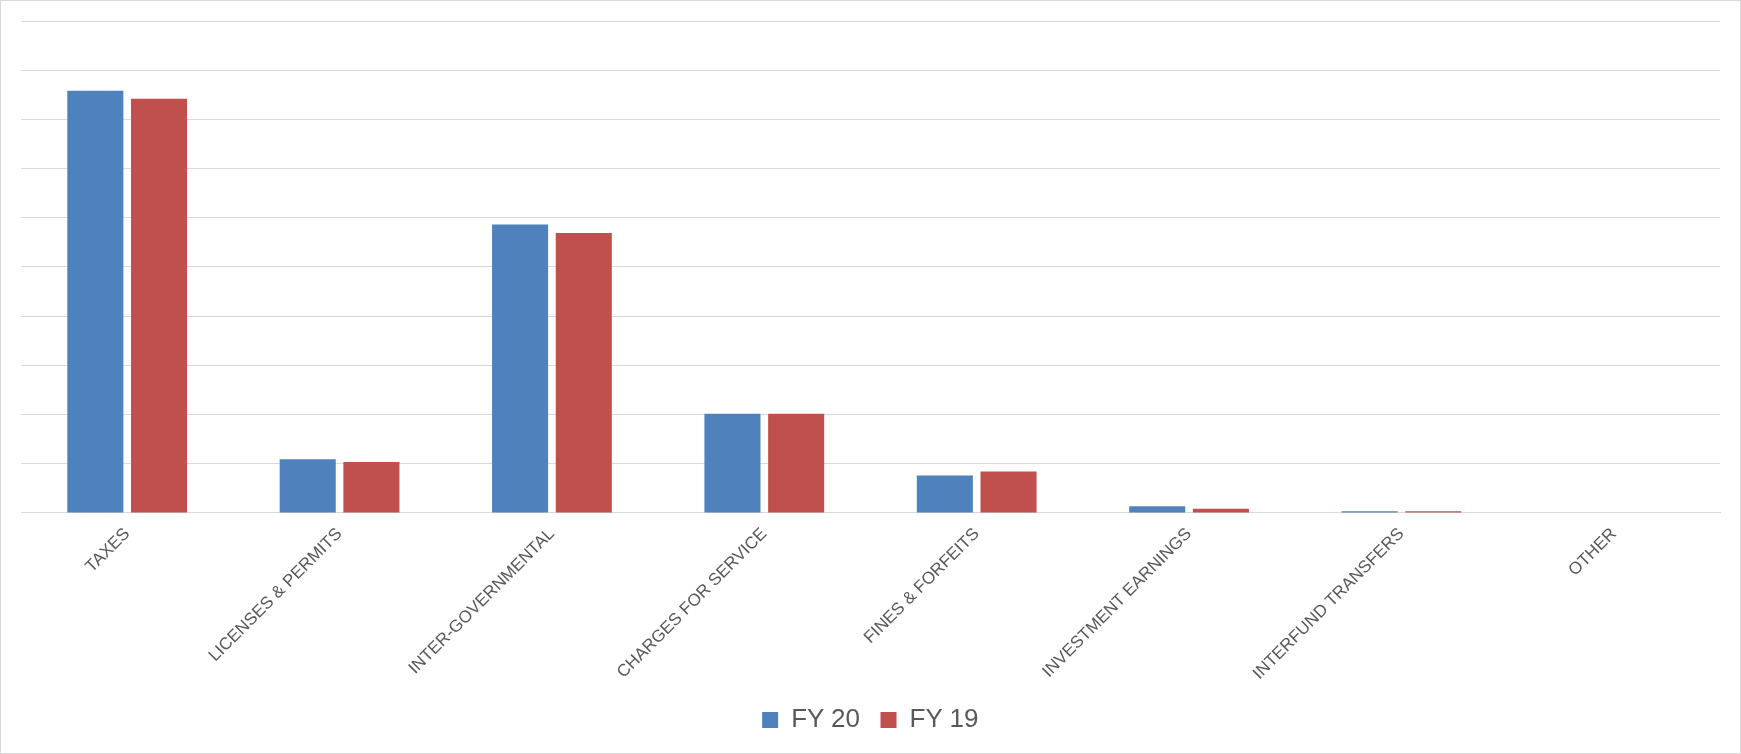 The height and width of the screenshot is (754, 1741). Describe the element at coordinates (826, 718) in the screenshot. I see `legend-label: FY 20` at that location.